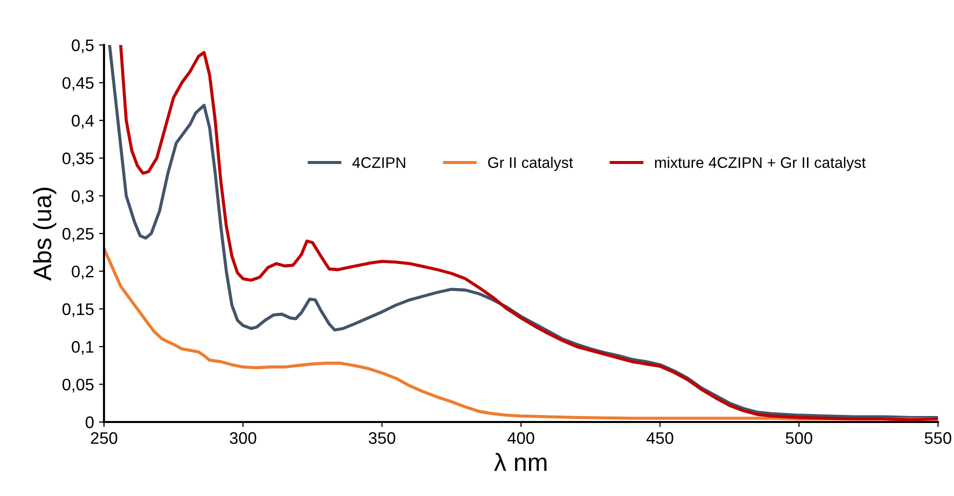  What do you see at coordinates (83, 46) in the screenshot?
I see `y-tick-label: 0,5` at bounding box center [83, 46].